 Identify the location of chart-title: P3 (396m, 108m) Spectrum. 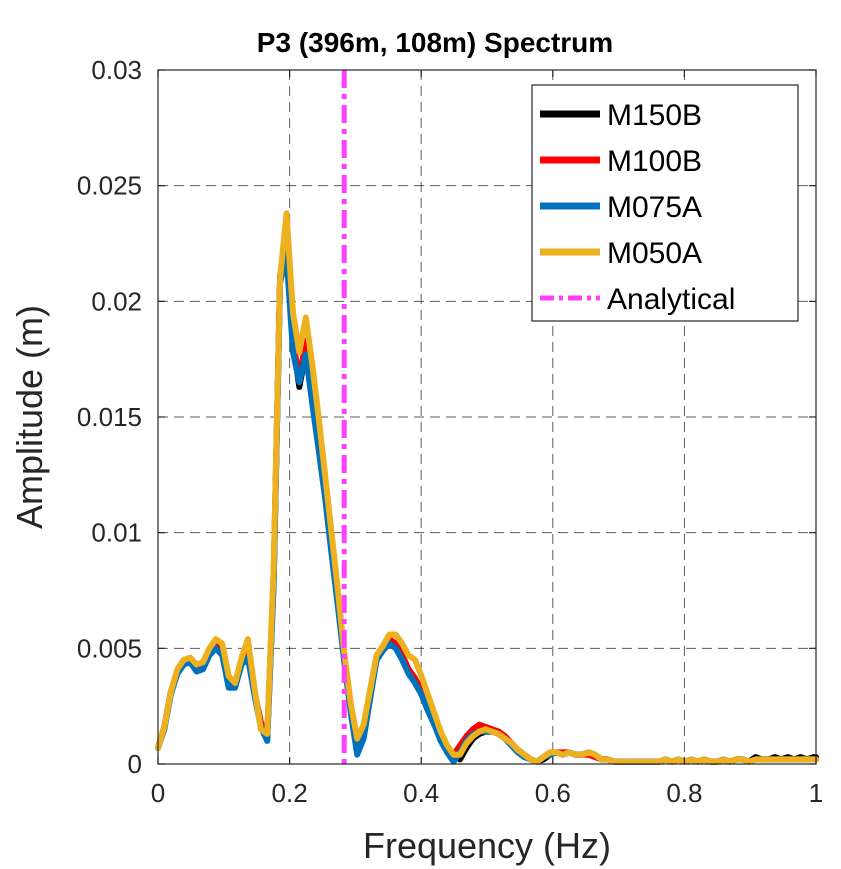
(435, 42).